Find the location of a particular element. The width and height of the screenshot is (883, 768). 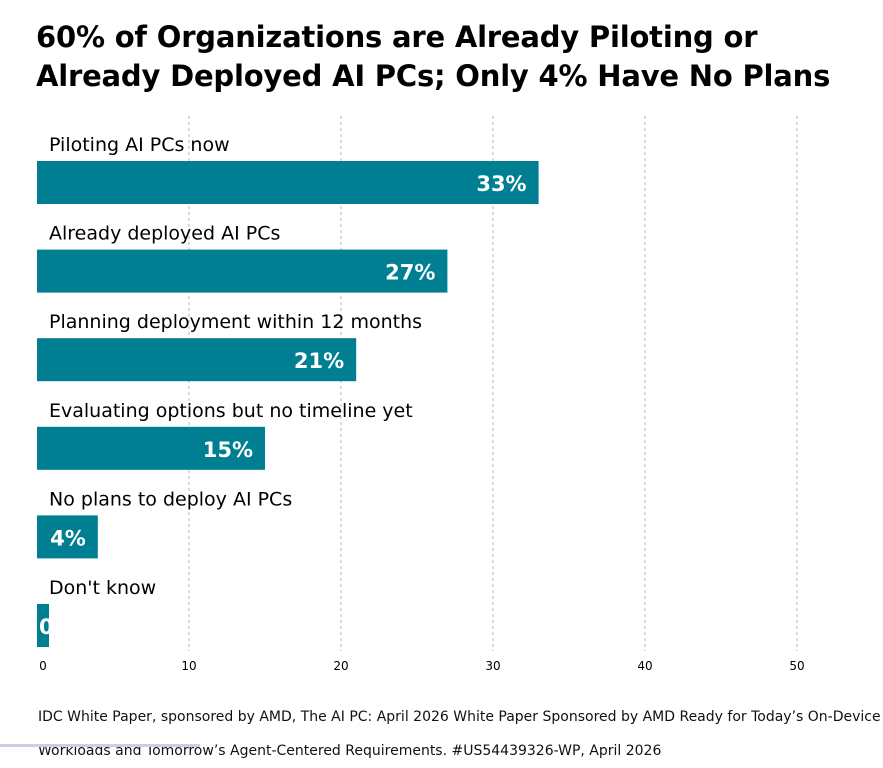

bottom-scroll-indicator is located at coordinates (100, 745).